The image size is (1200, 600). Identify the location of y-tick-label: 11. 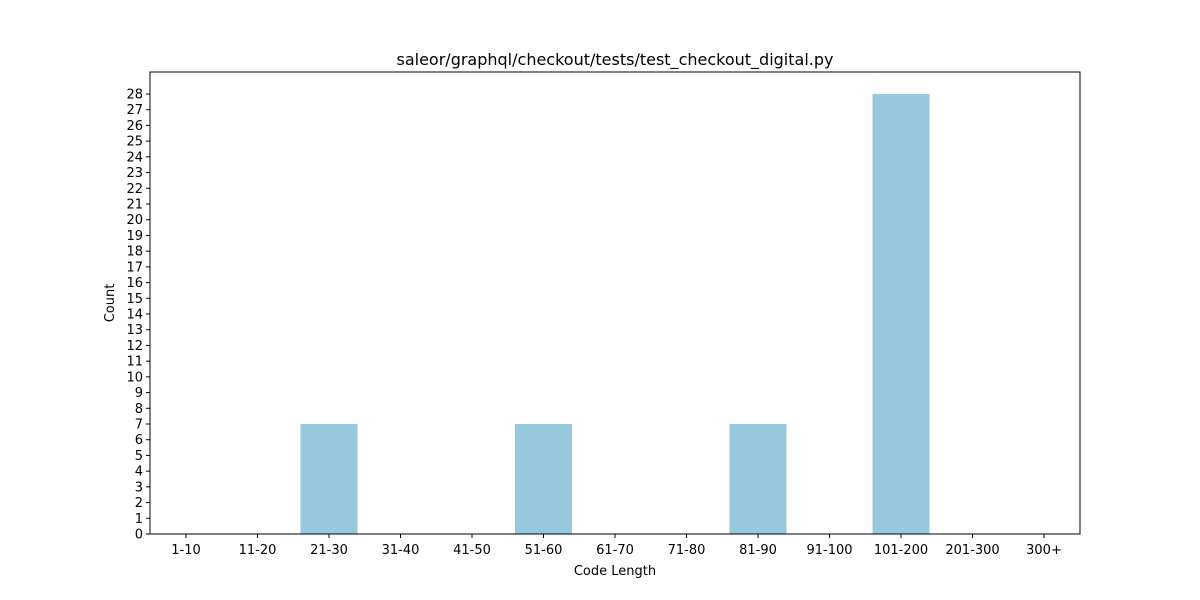
(134, 362).